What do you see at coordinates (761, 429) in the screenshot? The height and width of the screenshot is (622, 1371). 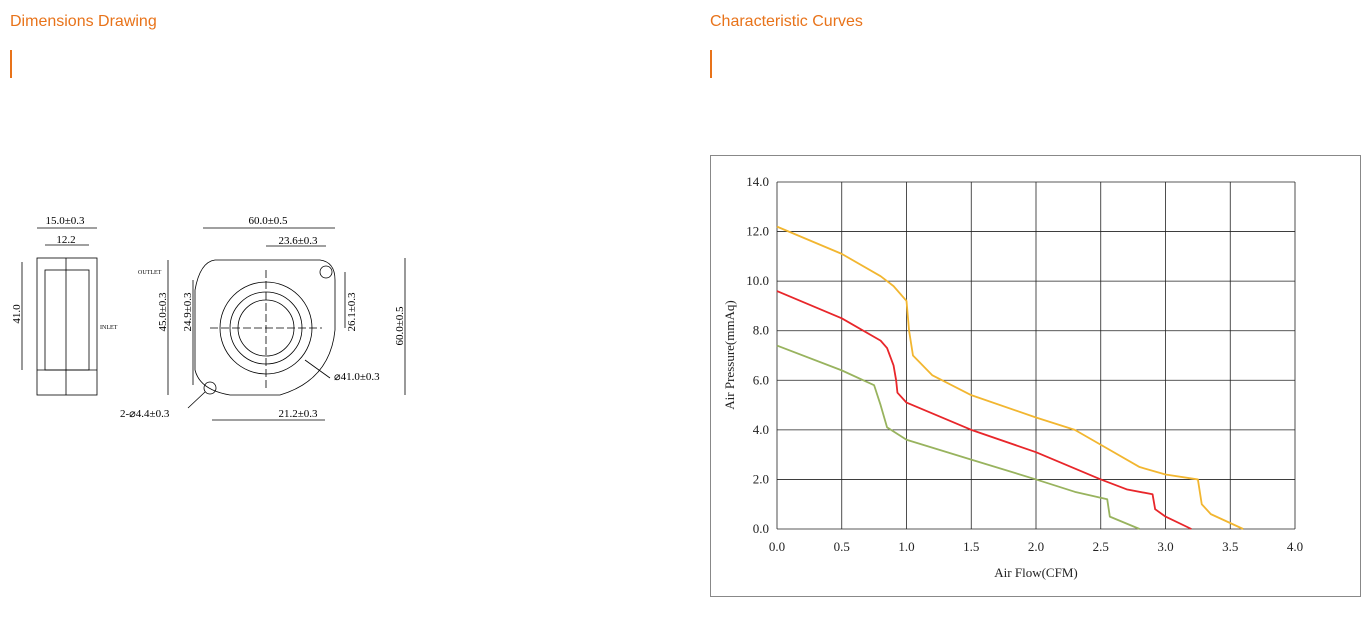 I see `y-tick-label: 4.0` at bounding box center [761, 429].